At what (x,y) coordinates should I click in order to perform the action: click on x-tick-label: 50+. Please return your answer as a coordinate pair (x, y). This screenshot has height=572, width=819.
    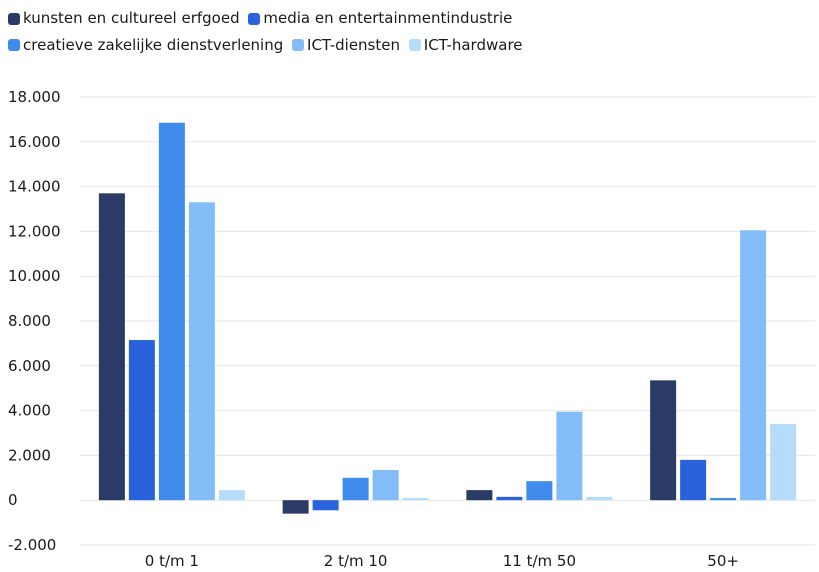
    Looking at the image, I should click on (723, 561).